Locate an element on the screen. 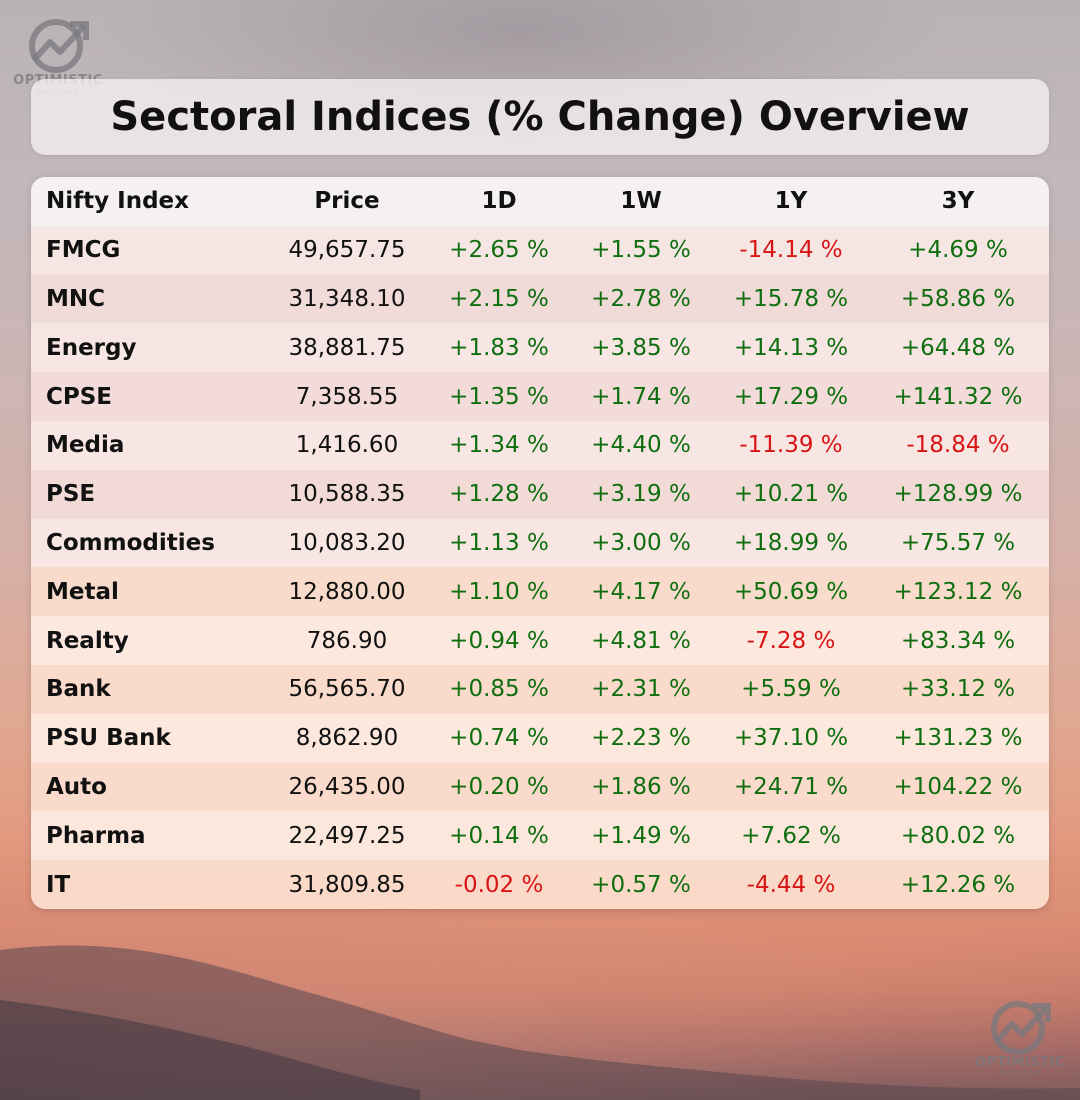  cell-1w: +4.17 % is located at coordinates (641, 591).